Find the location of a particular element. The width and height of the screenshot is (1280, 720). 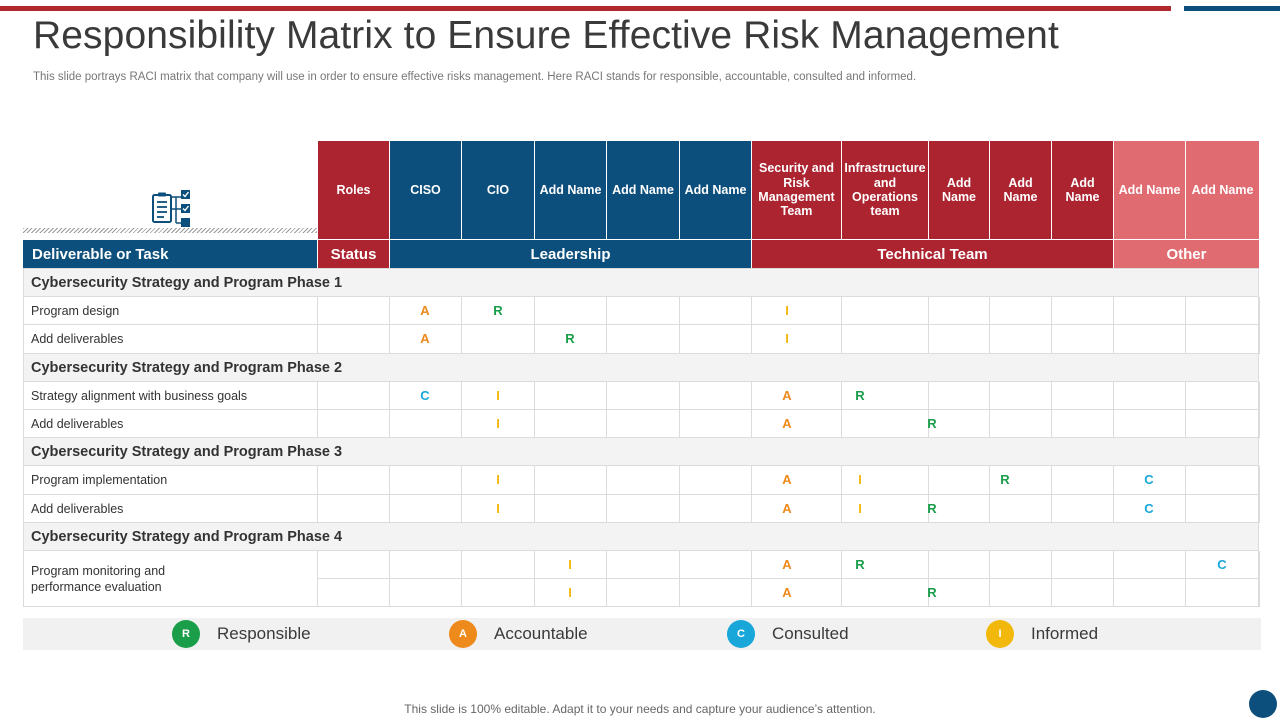

column-header-1: Roles is located at coordinates (353, 190).